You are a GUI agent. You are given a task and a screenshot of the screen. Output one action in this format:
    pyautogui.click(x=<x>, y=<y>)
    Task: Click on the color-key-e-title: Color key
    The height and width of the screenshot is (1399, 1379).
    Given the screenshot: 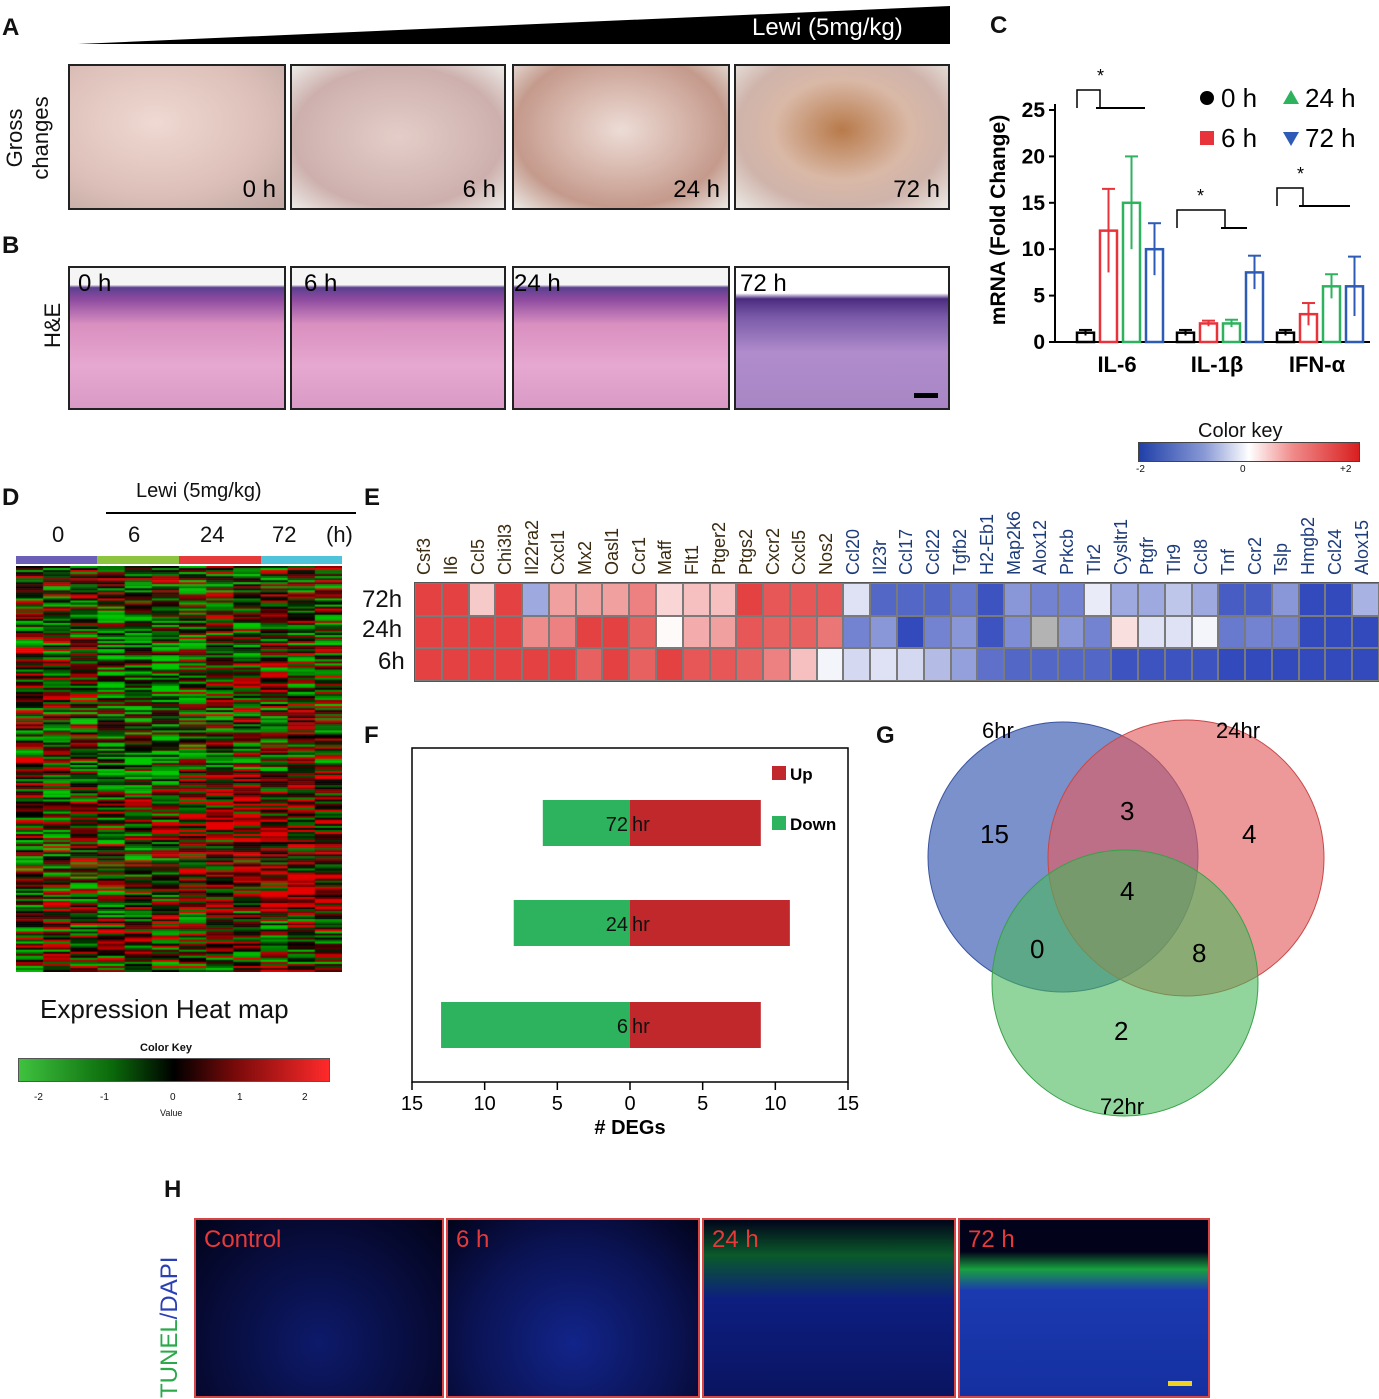 What is the action you would take?
    pyautogui.click(x=1240, y=431)
    